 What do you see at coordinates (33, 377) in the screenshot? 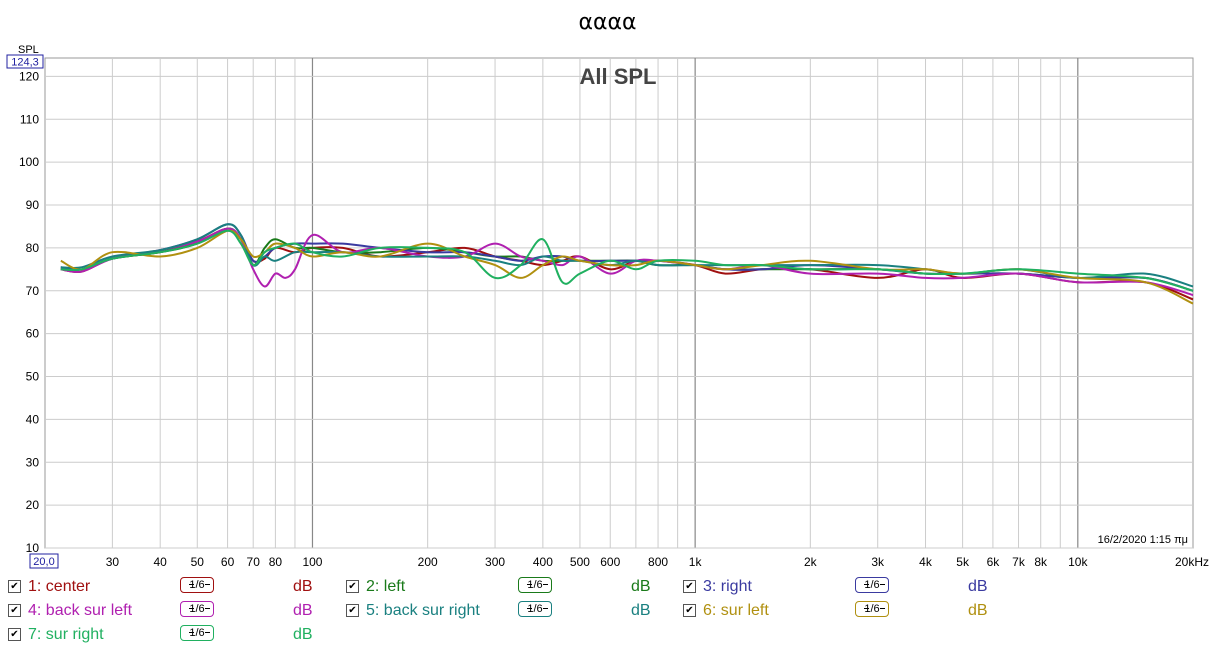
I see `y-tick-label: 50` at bounding box center [33, 377].